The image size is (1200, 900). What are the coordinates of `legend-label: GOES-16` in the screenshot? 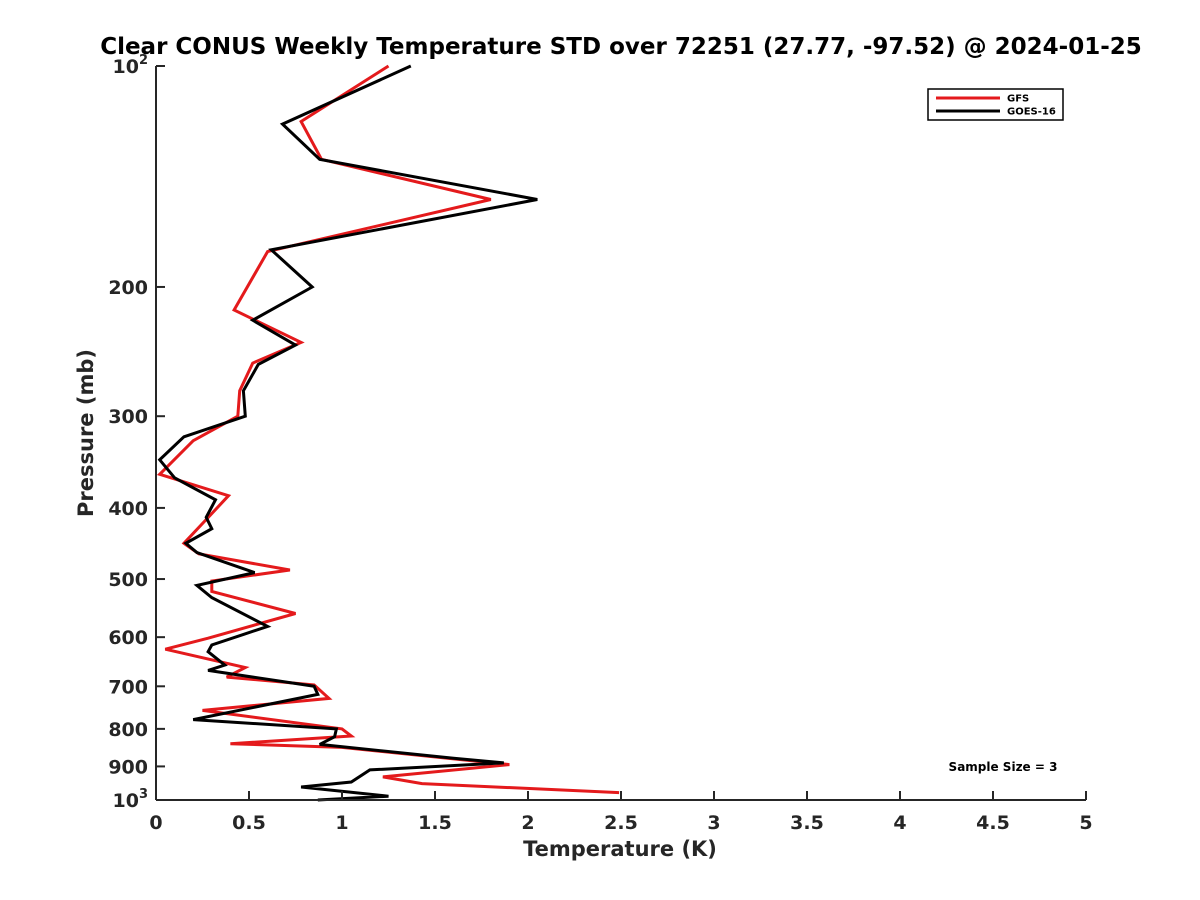 It's located at (1031, 112).